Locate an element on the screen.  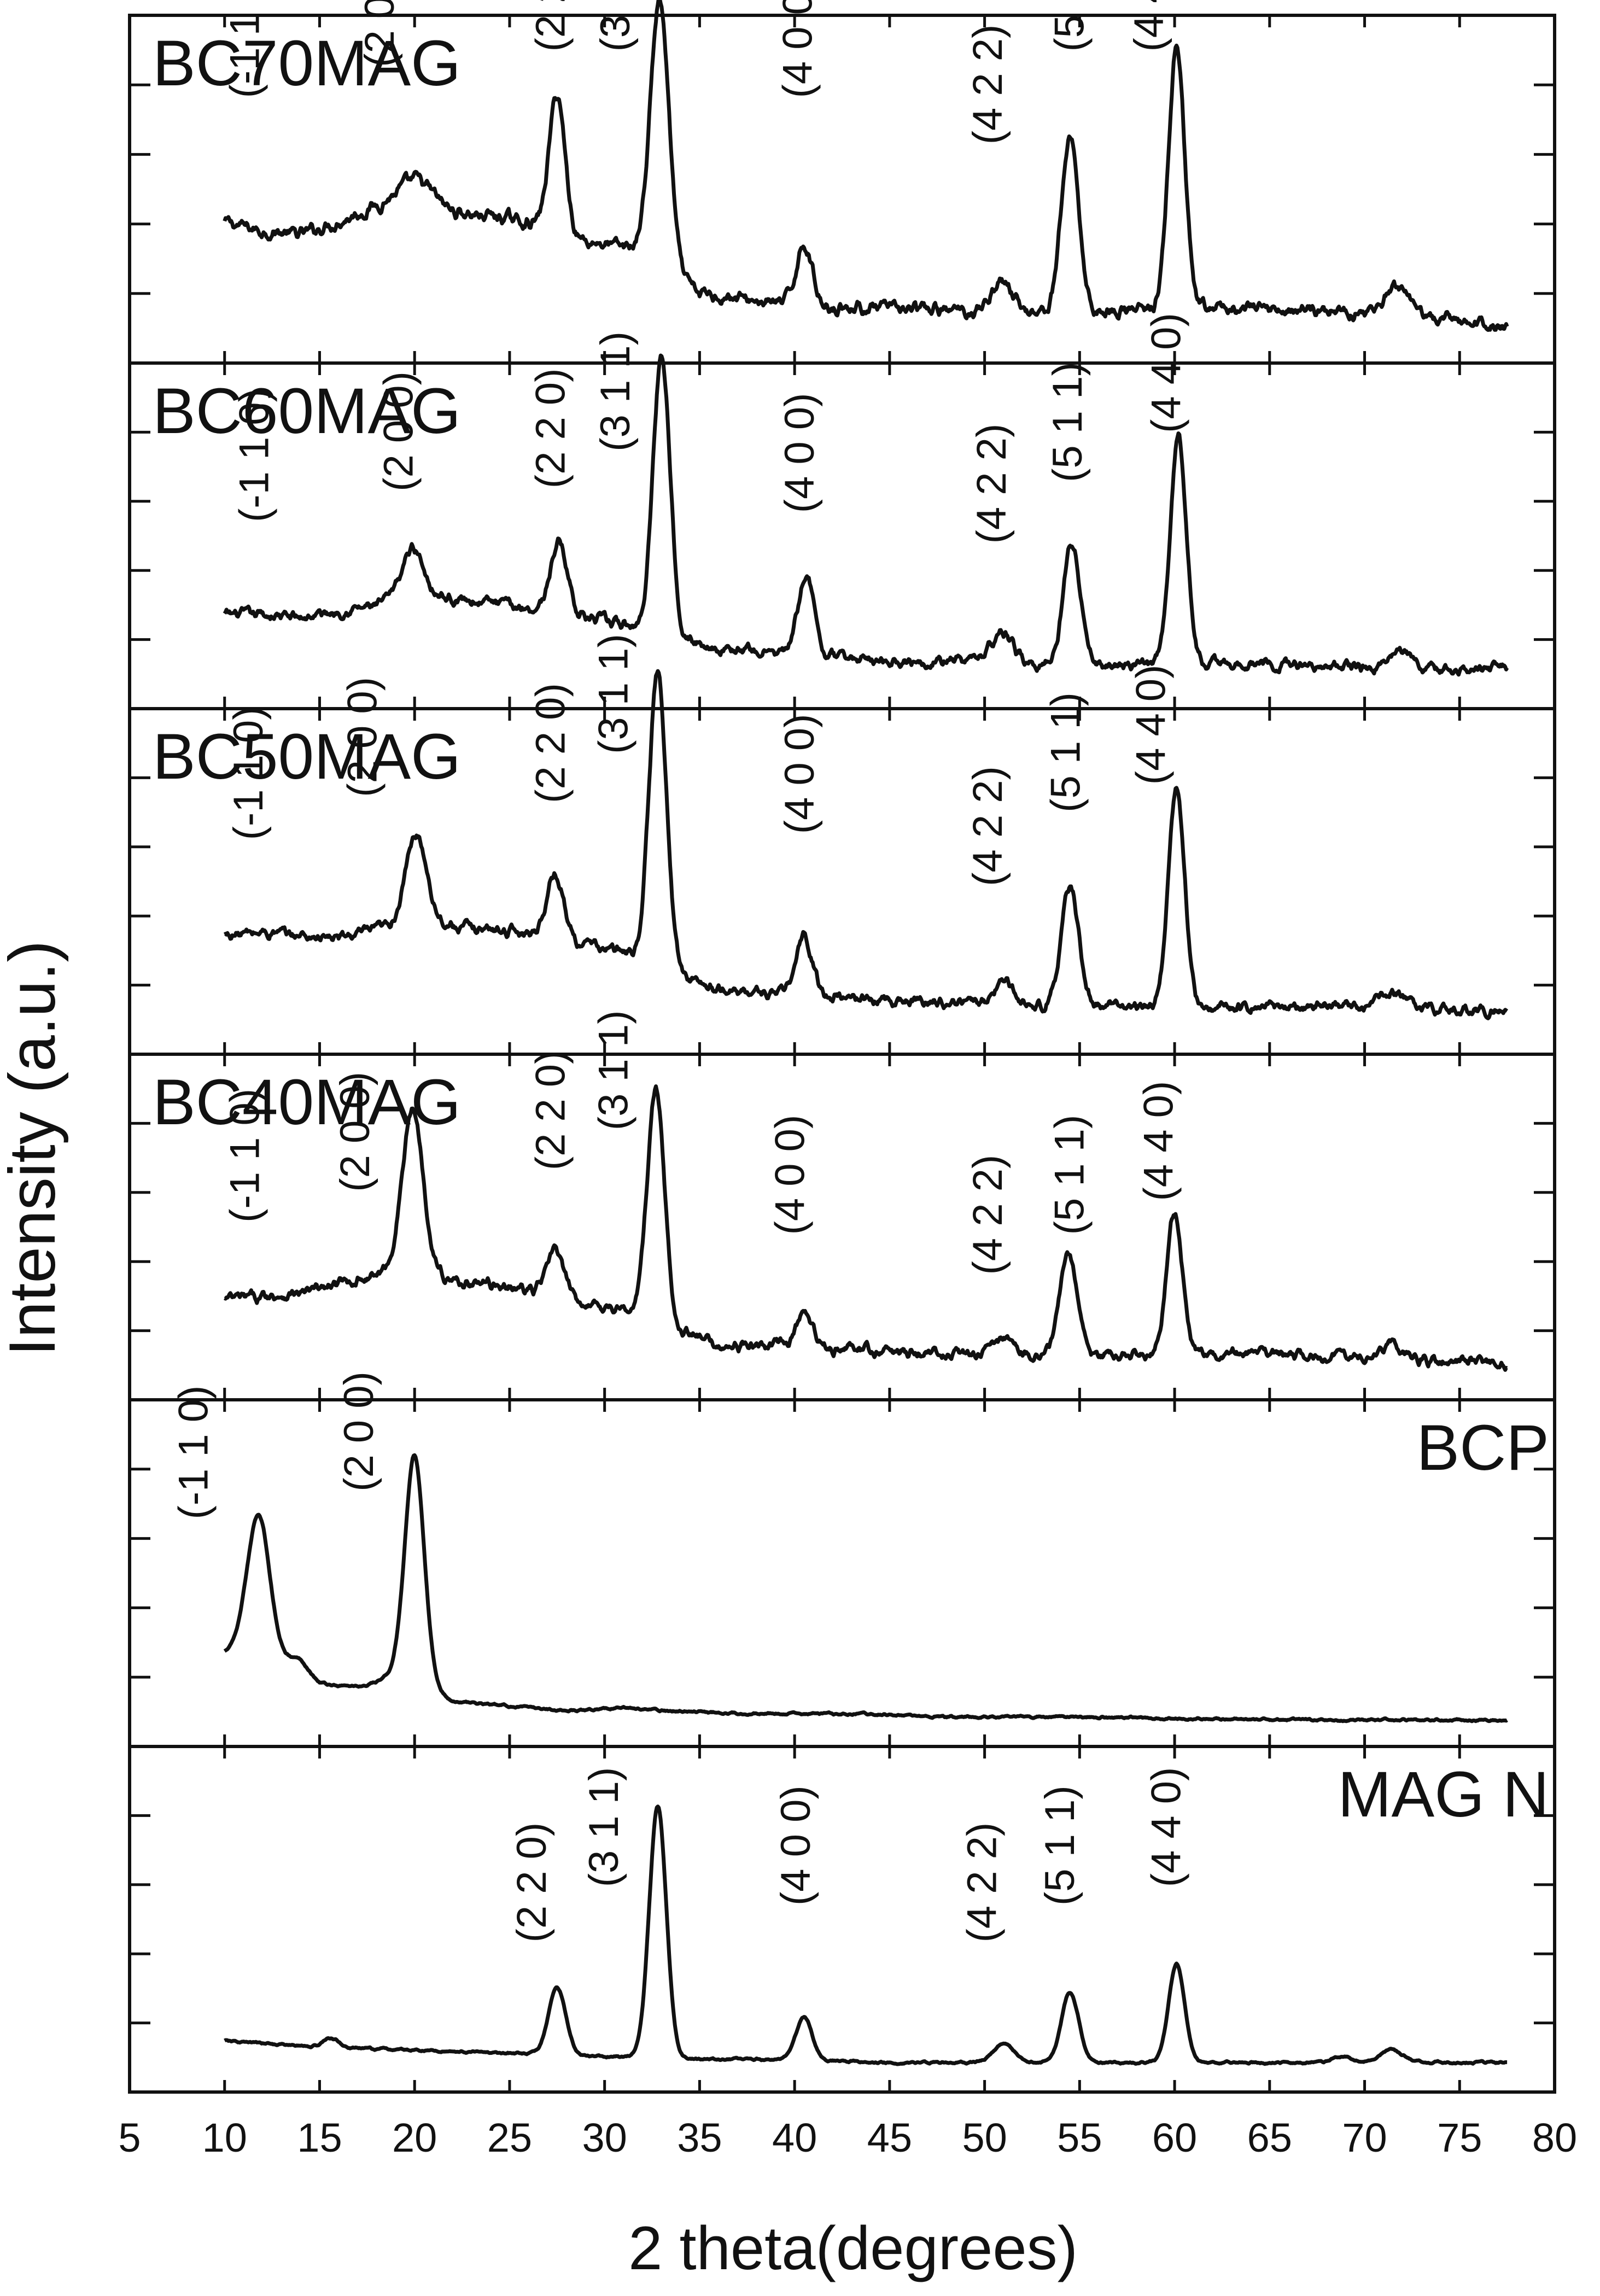
panel-frame is located at coordinates (842, 1919).